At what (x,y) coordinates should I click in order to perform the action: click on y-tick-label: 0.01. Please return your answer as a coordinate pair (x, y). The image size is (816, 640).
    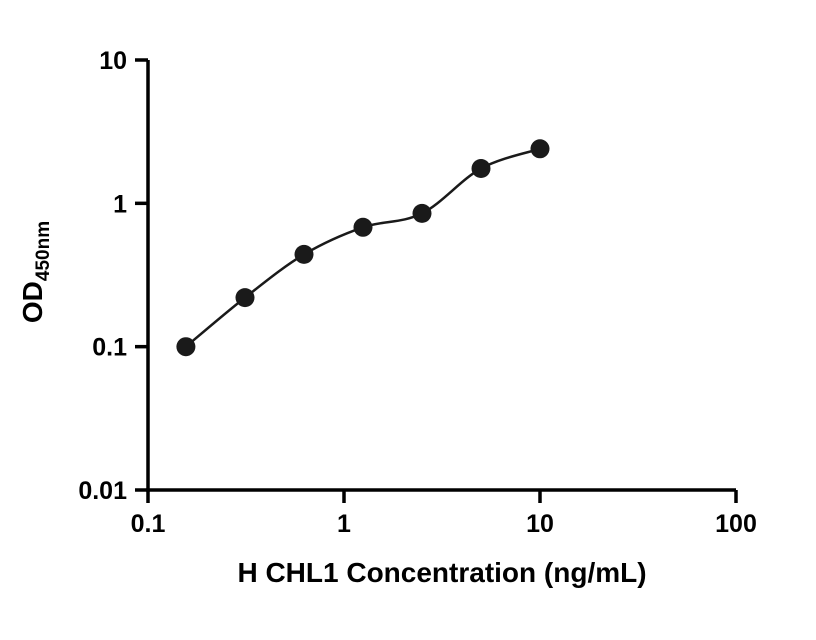
    Looking at the image, I should click on (102, 491).